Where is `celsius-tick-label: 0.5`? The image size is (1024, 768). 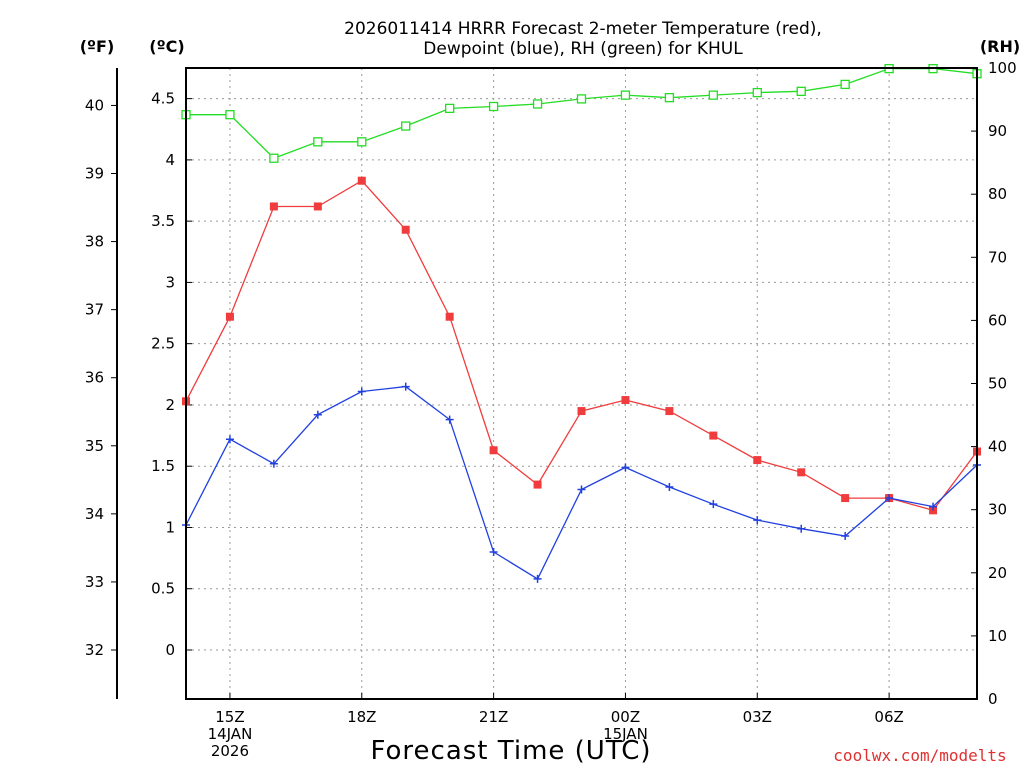 celsius-tick-label: 0.5 is located at coordinates (163, 589).